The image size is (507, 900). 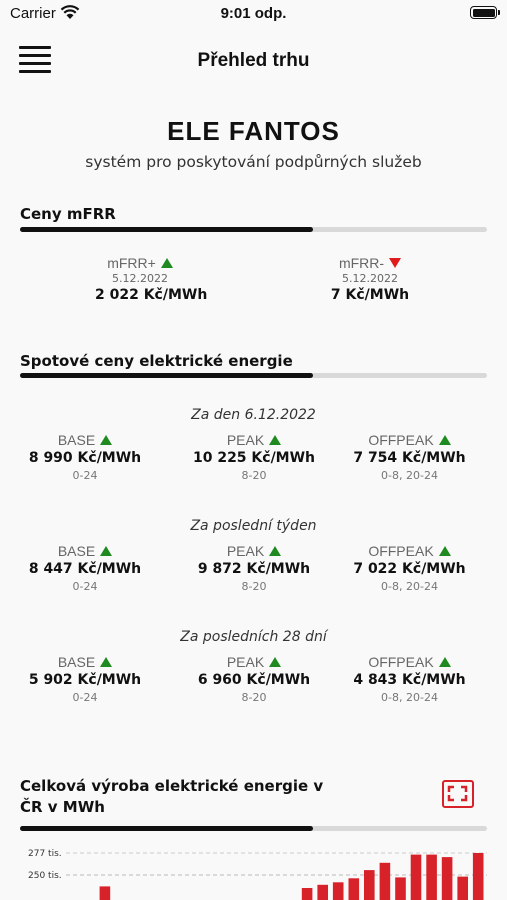 What do you see at coordinates (253, 162) in the screenshot?
I see `brand-subtitle: systém pro poskytování podpůrných služeb` at bounding box center [253, 162].